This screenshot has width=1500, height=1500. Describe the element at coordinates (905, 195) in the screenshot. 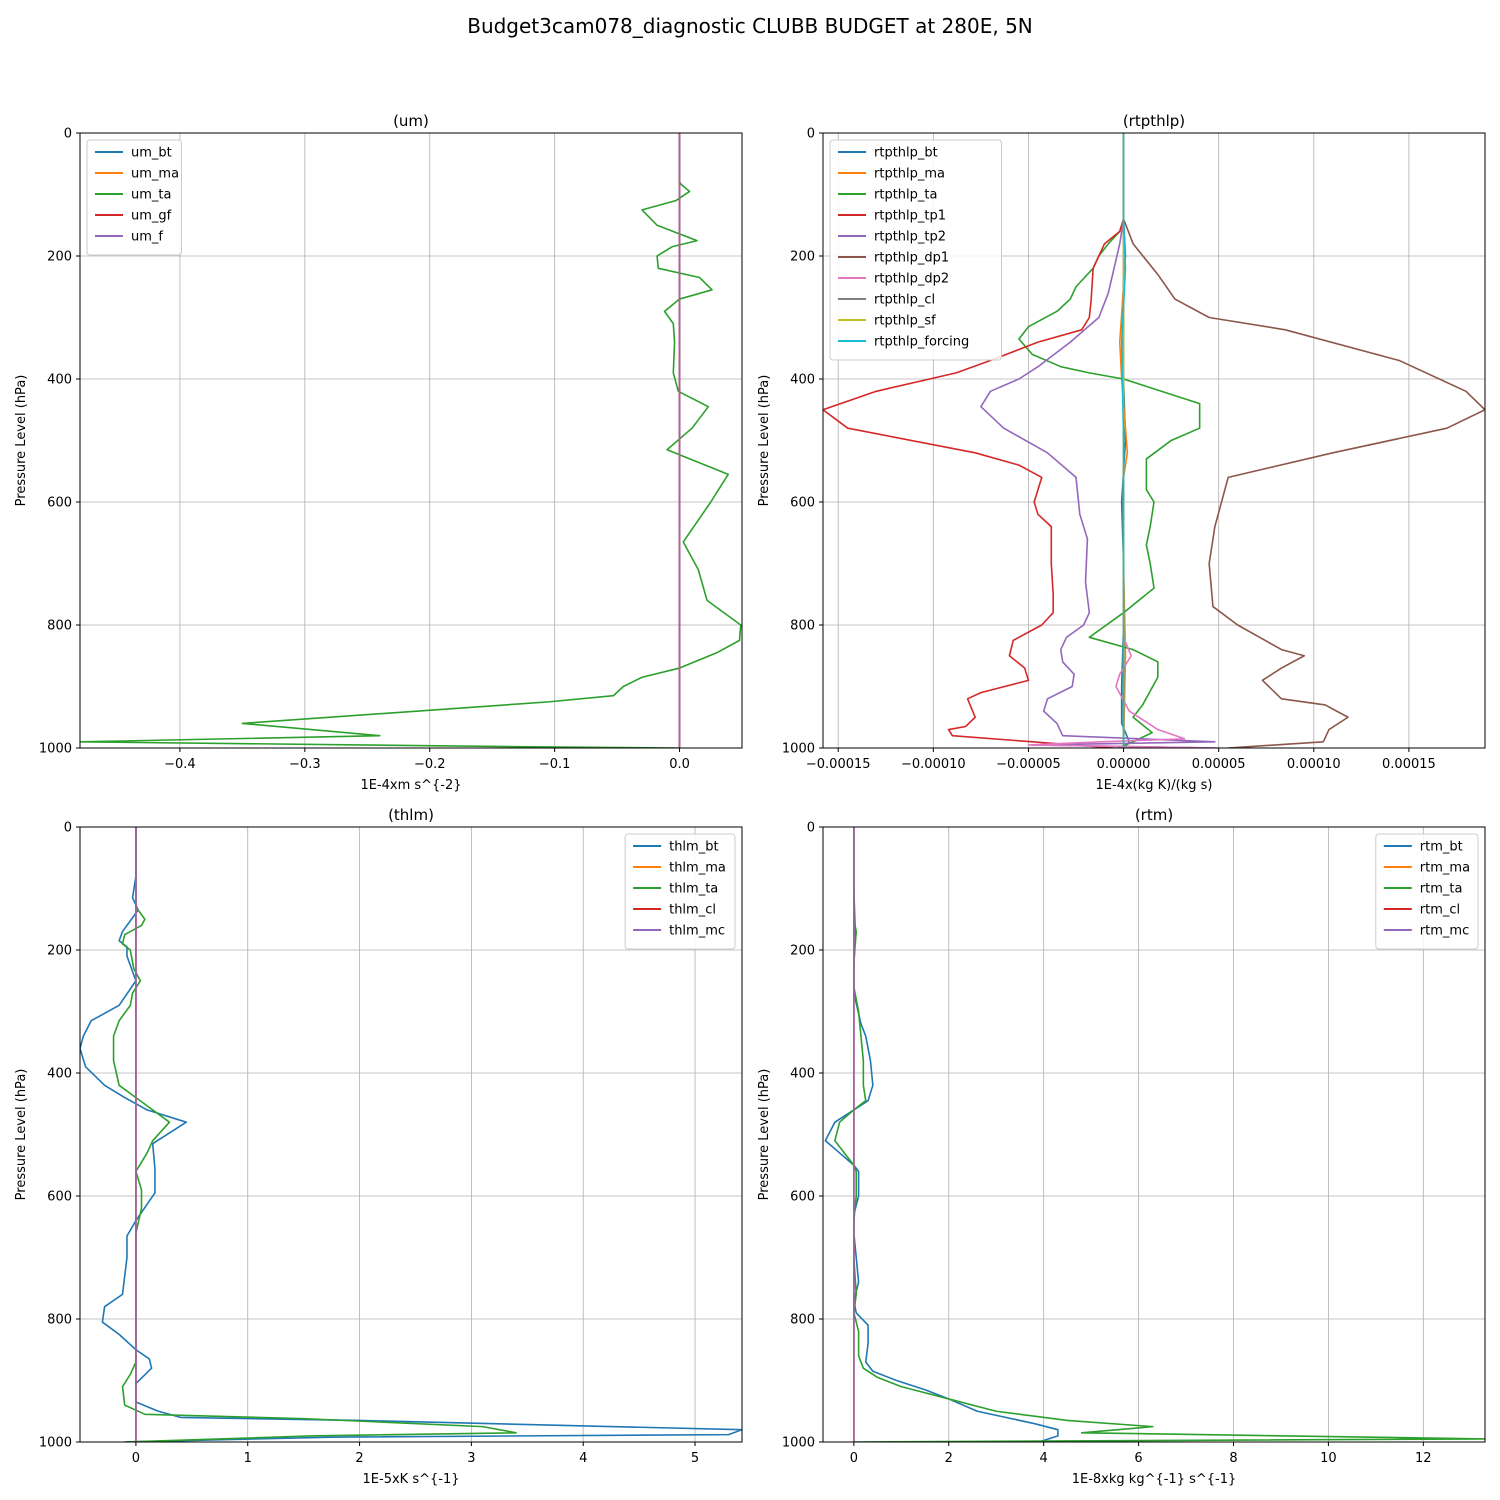

I see `legend-label-rtpthlp_ta: rtpthlp_ta` at that location.